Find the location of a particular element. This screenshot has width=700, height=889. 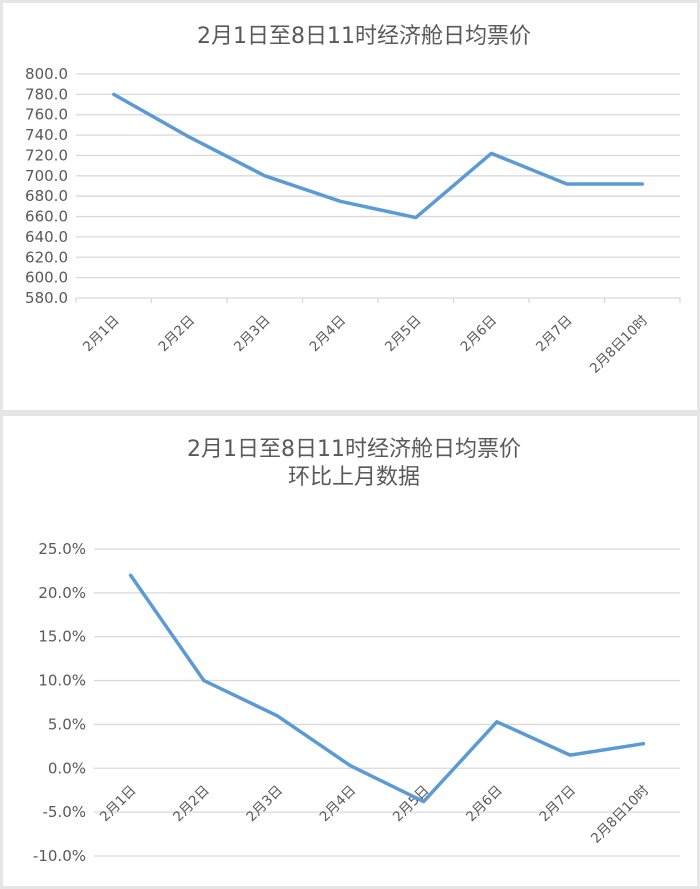

y-tick-label: 680.0 is located at coordinates (46, 196).